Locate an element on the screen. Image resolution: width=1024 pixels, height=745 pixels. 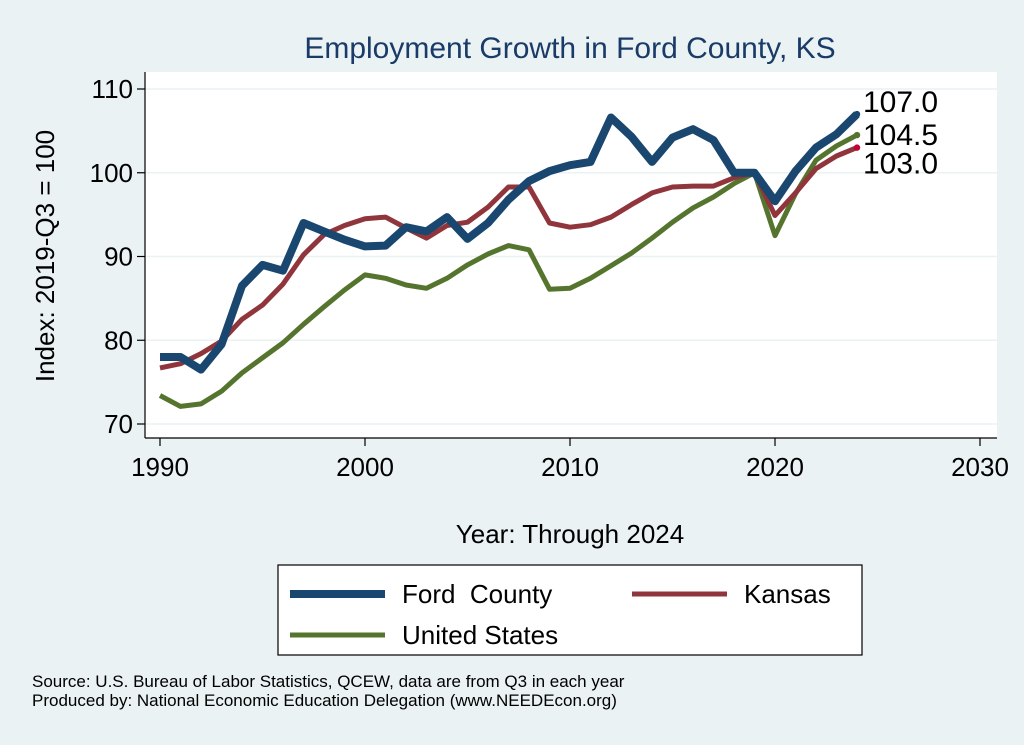
x-tick-label: 2010 is located at coordinates (570, 467).